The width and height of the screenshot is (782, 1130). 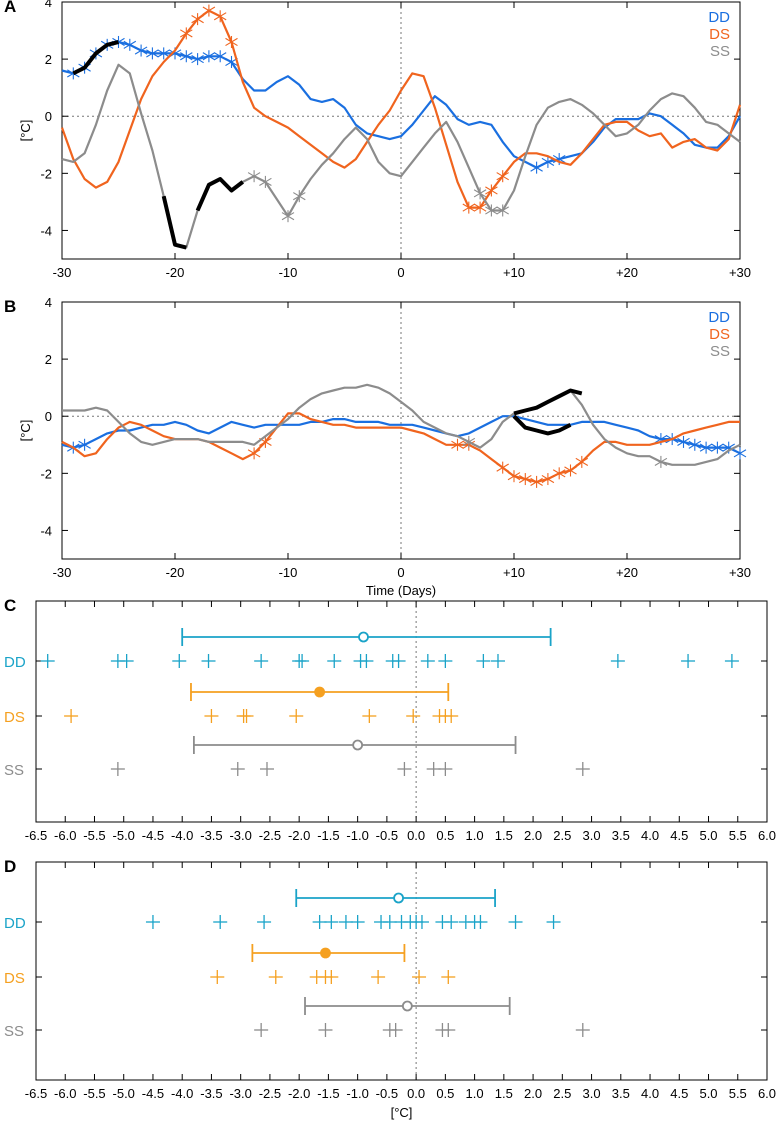 I want to click on x-tick-label-b: -30, so click(x=62, y=572).